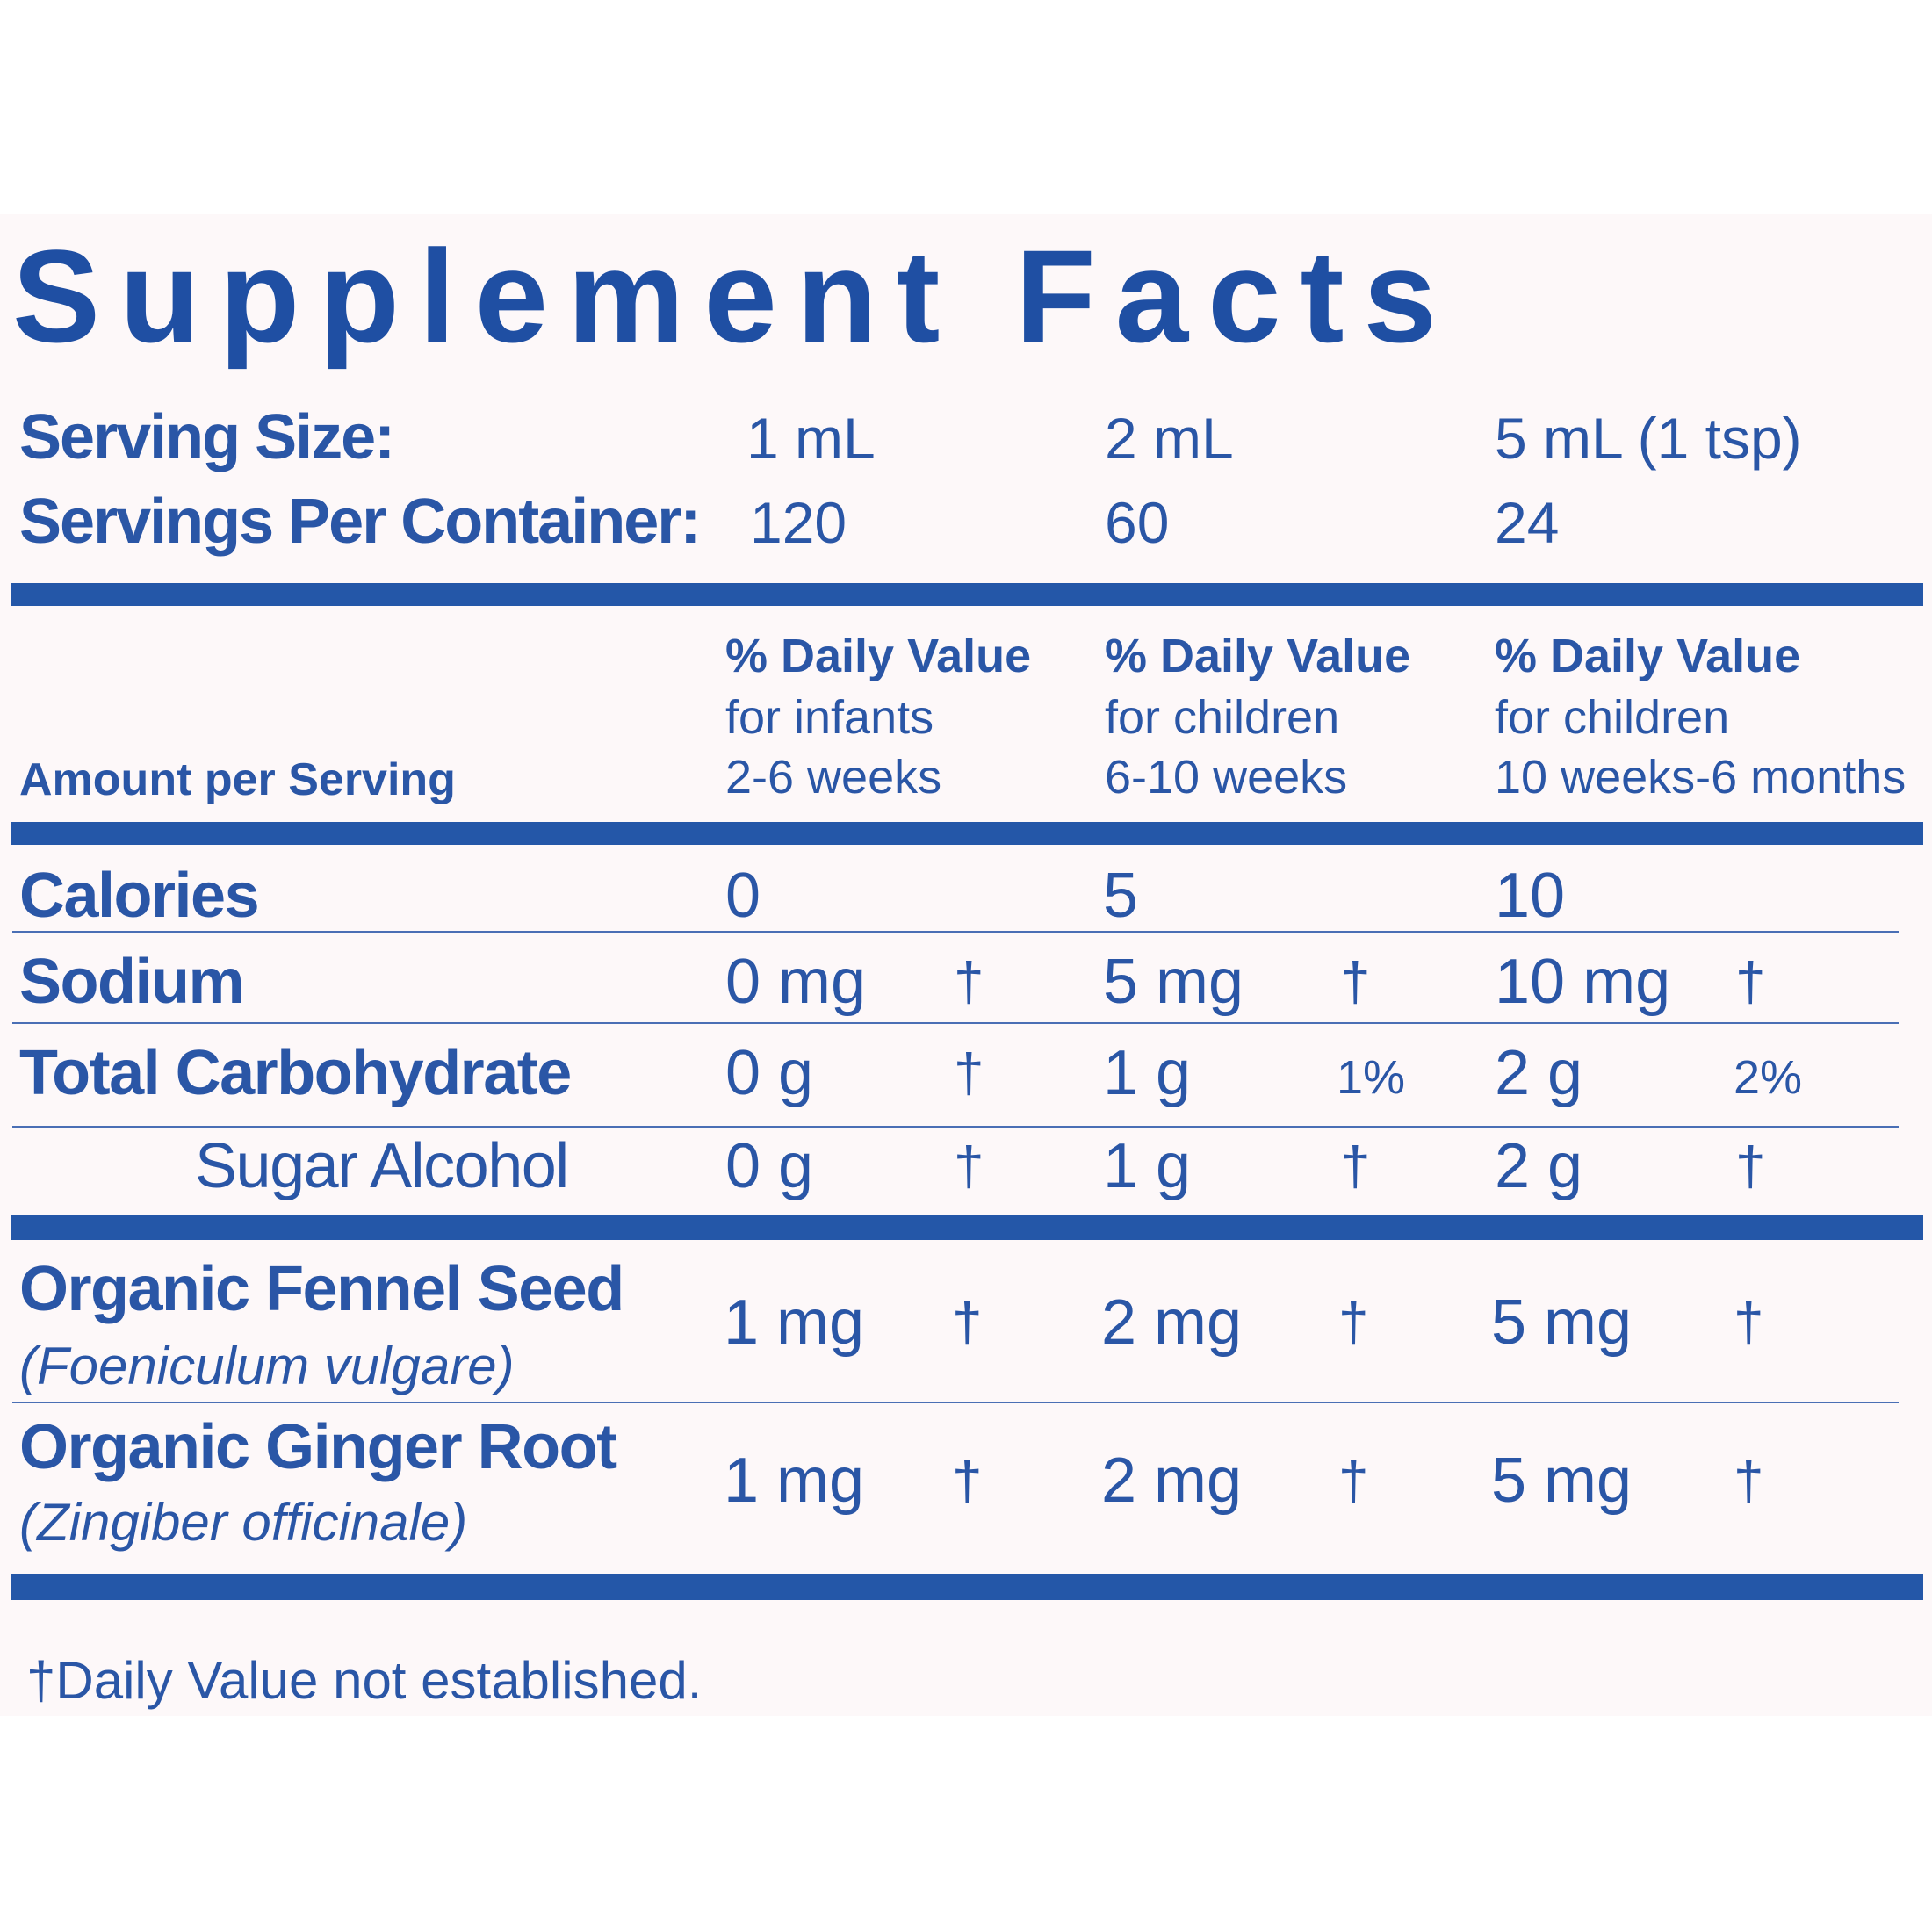 The width and height of the screenshot is (1932, 1932). I want to click on calories-value-3: 10, so click(1531, 896).